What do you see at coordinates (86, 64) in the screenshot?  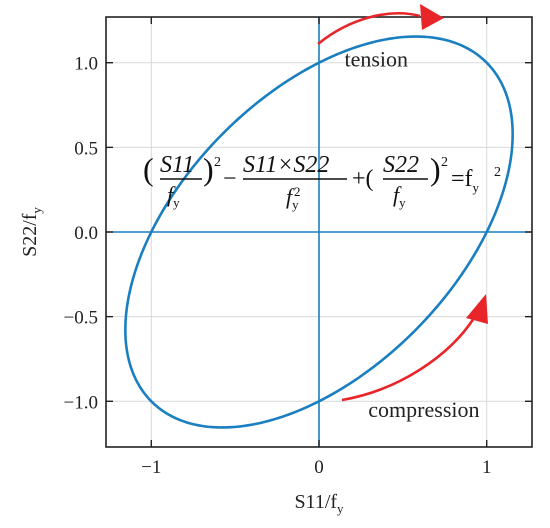 I see `y-tick-label-4: 1.0` at bounding box center [86, 64].